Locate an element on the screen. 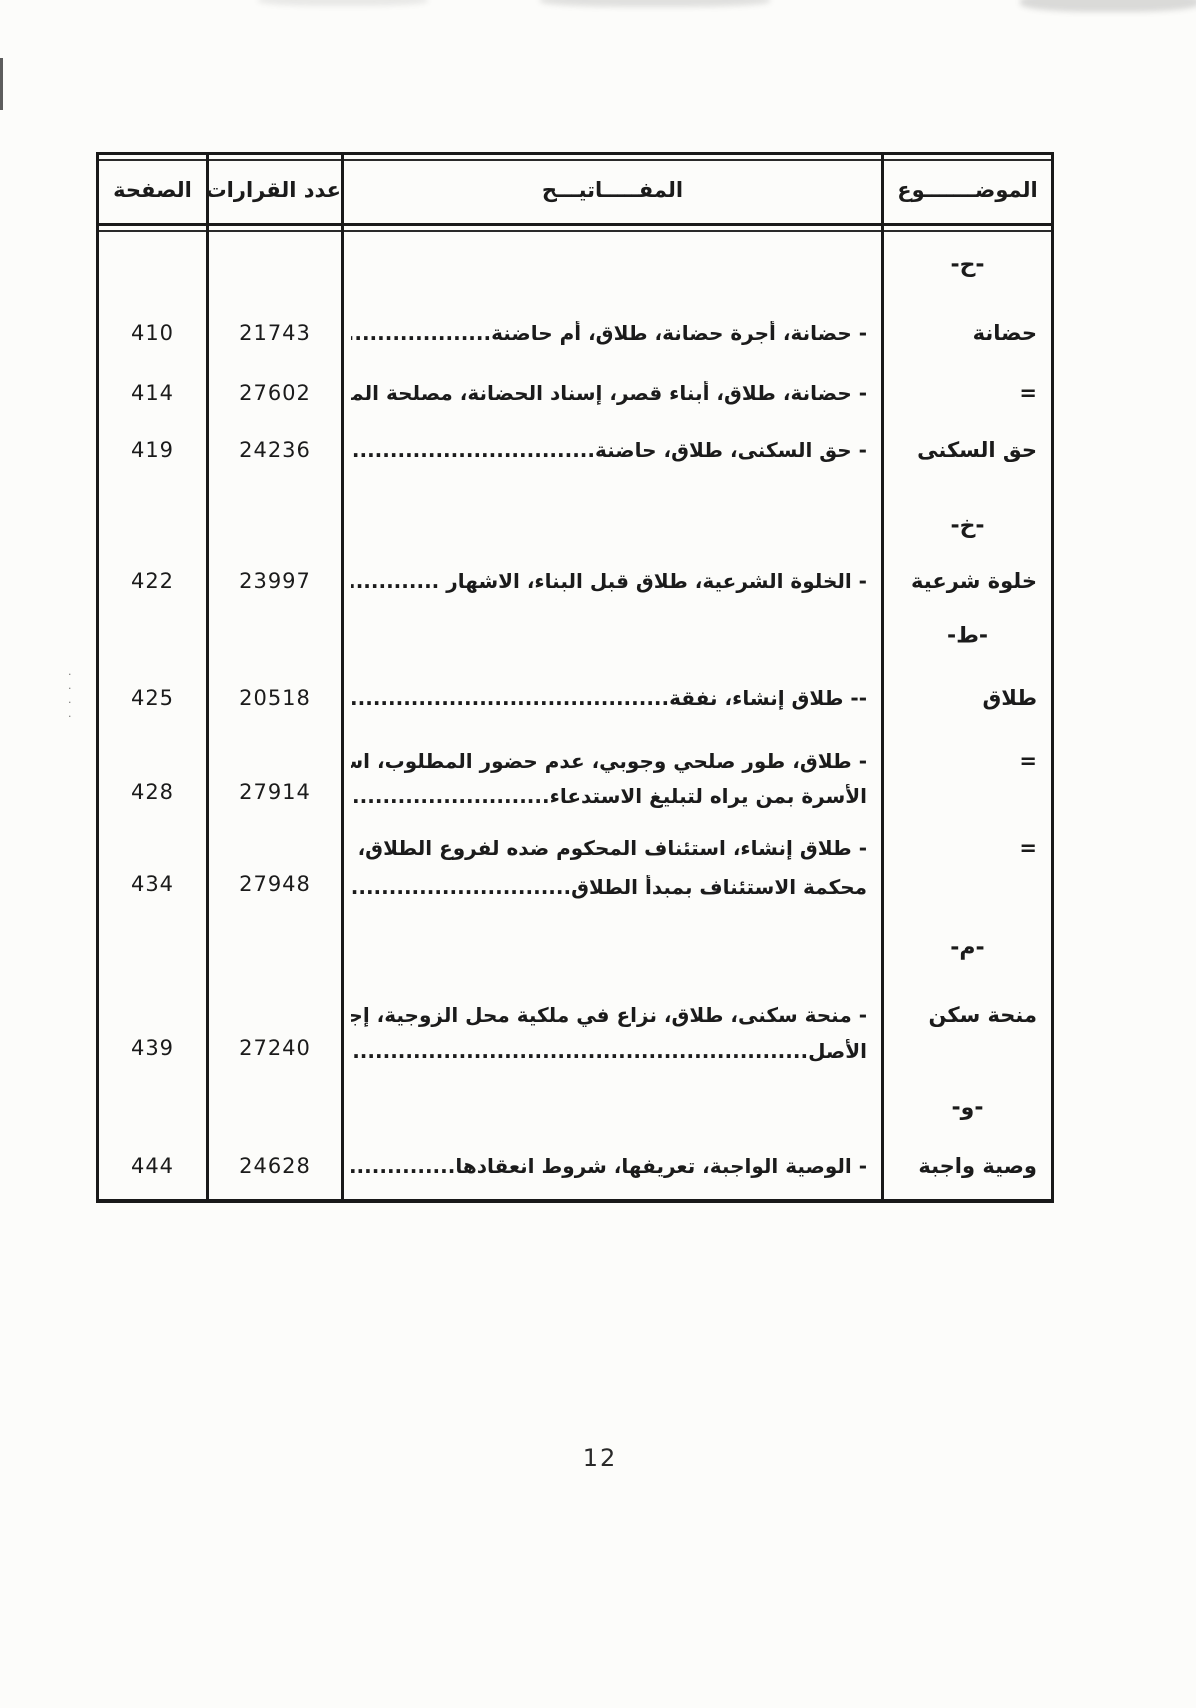 Image resolution: width=1196 pixels, height=1708 pixels. letter-heading: -م- is located at coordinates (967, 948).